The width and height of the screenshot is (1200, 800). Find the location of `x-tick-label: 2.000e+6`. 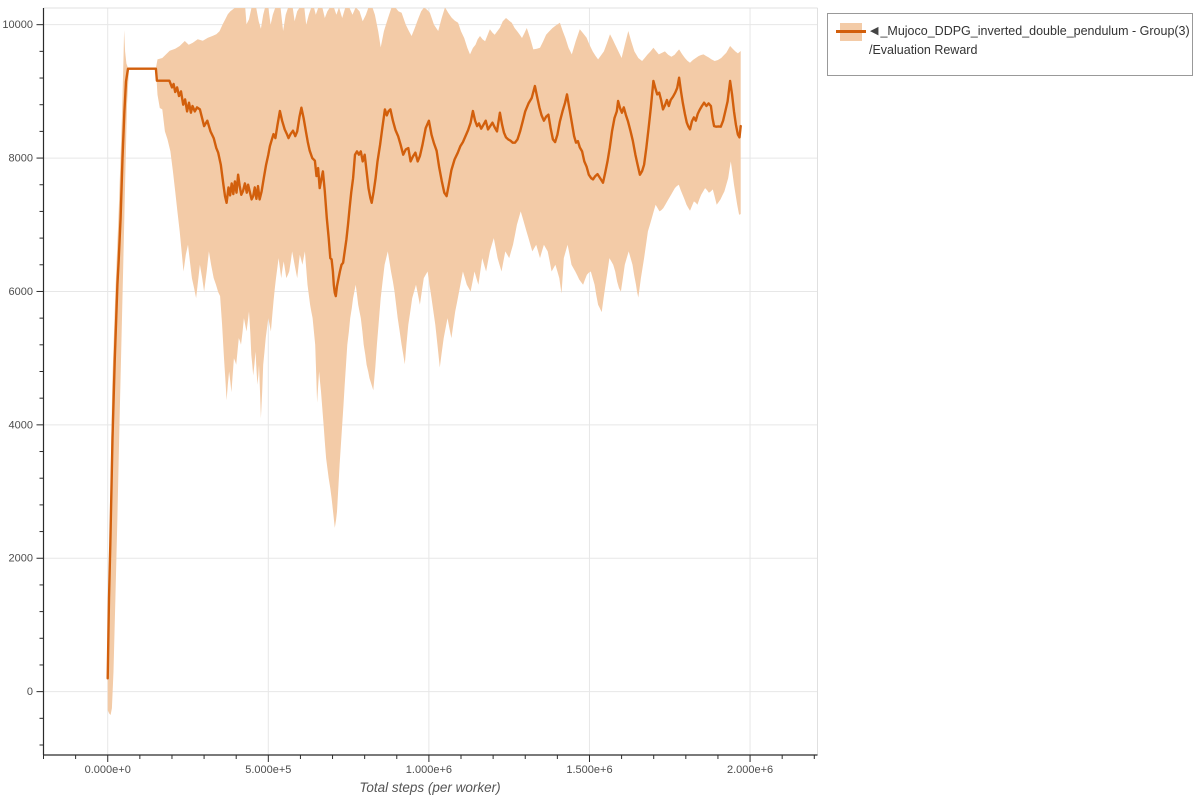

x-tick-label: 2.000e+6 is located at coordinates (750, 770).